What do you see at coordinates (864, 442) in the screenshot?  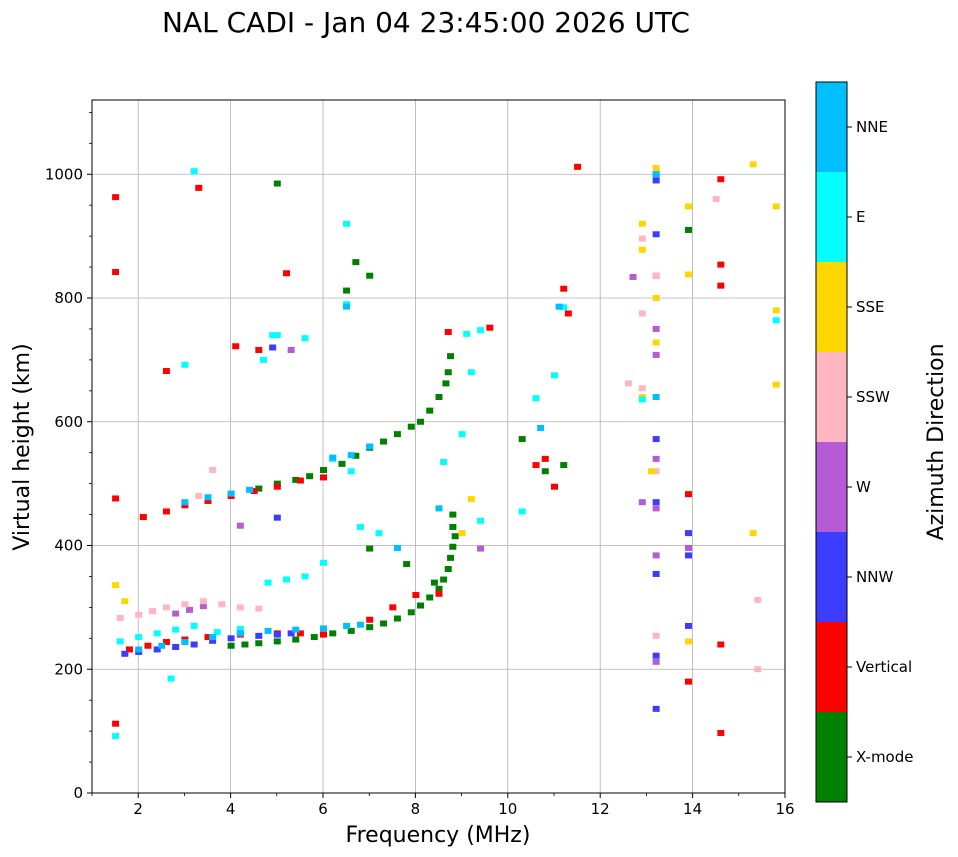 I see `colorbar: X-mode Vertical NNW W SSW SSE E NNE` at bounding box center [864, 442].